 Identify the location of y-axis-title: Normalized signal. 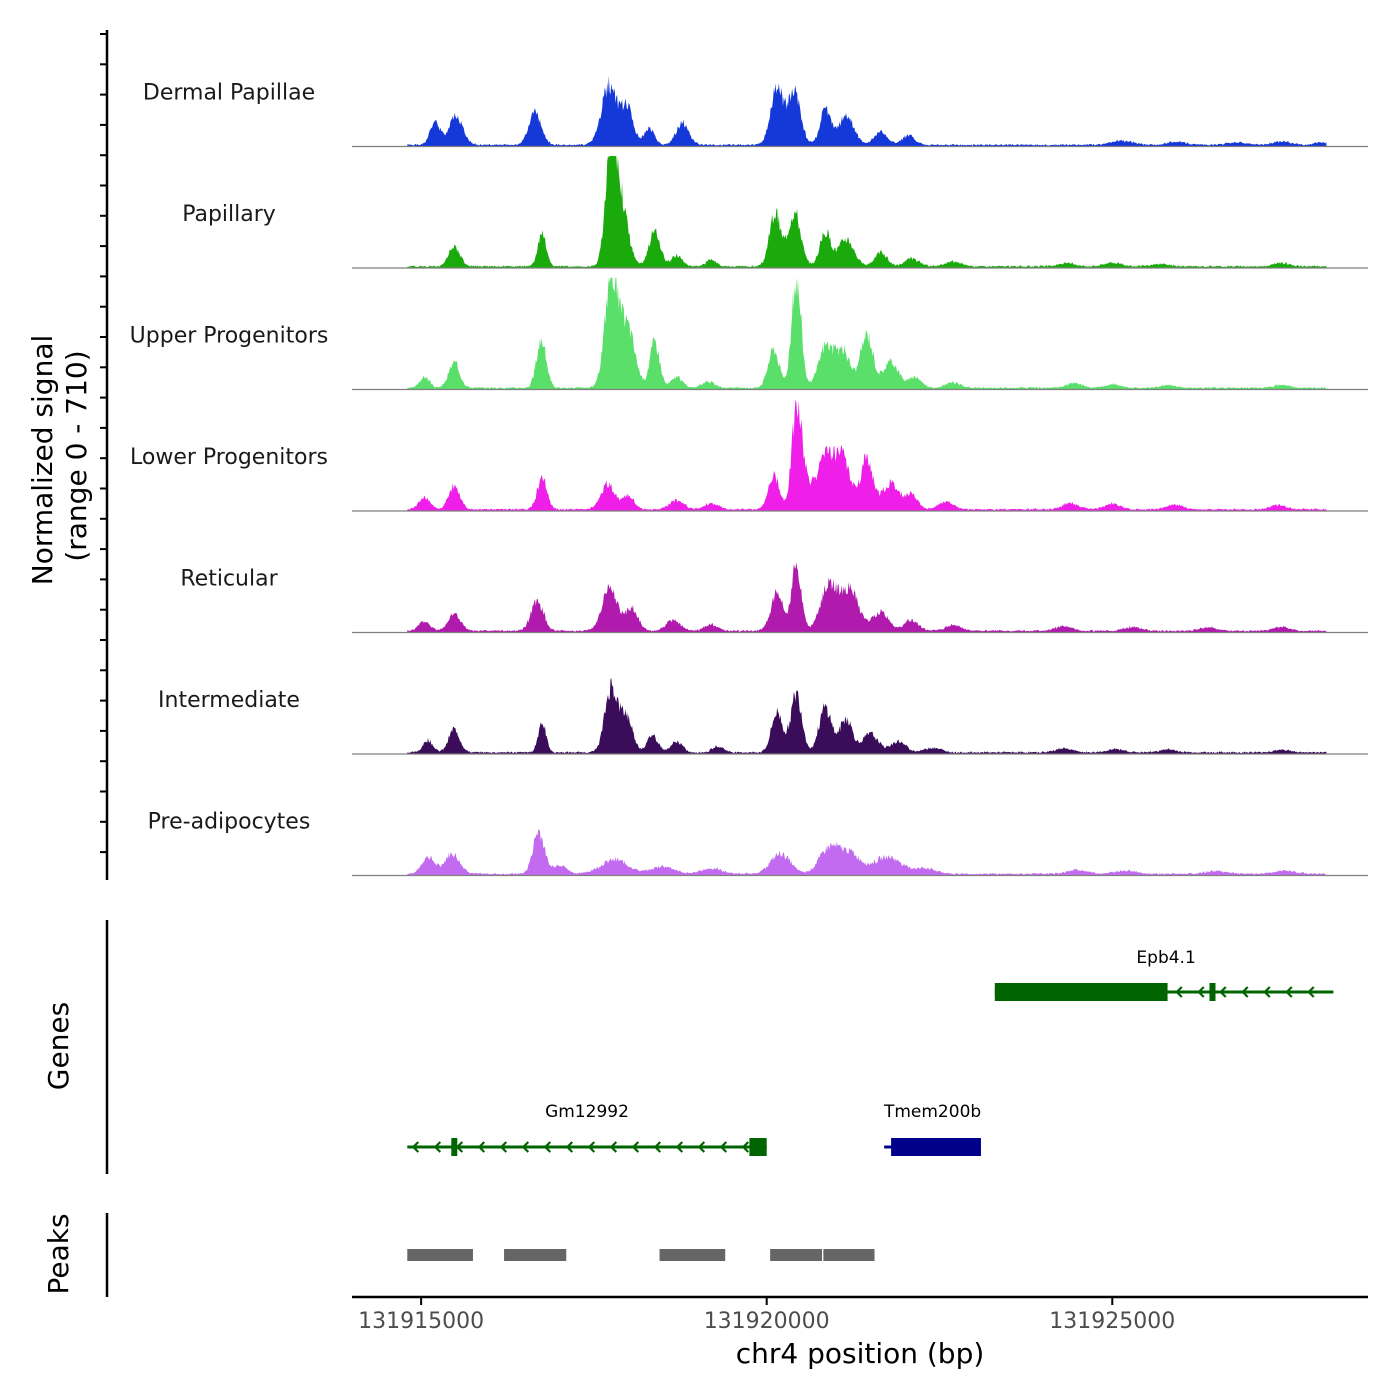
(42, 460).